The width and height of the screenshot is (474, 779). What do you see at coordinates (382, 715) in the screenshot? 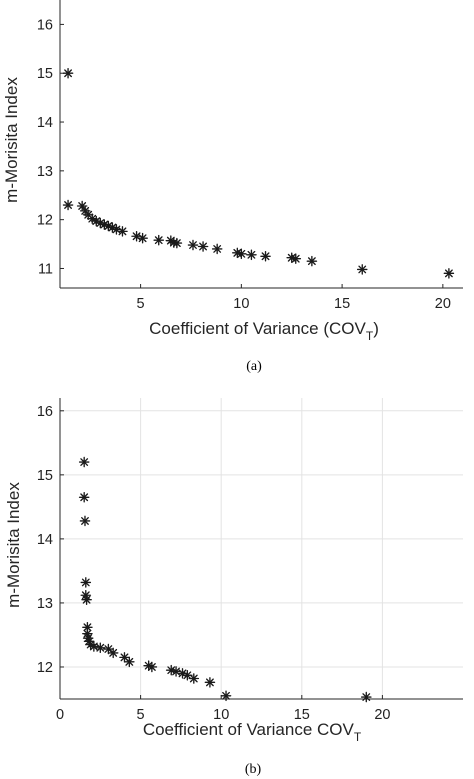
I see `x-tick-label-b-4: 20` at bounding box center [382, 715].